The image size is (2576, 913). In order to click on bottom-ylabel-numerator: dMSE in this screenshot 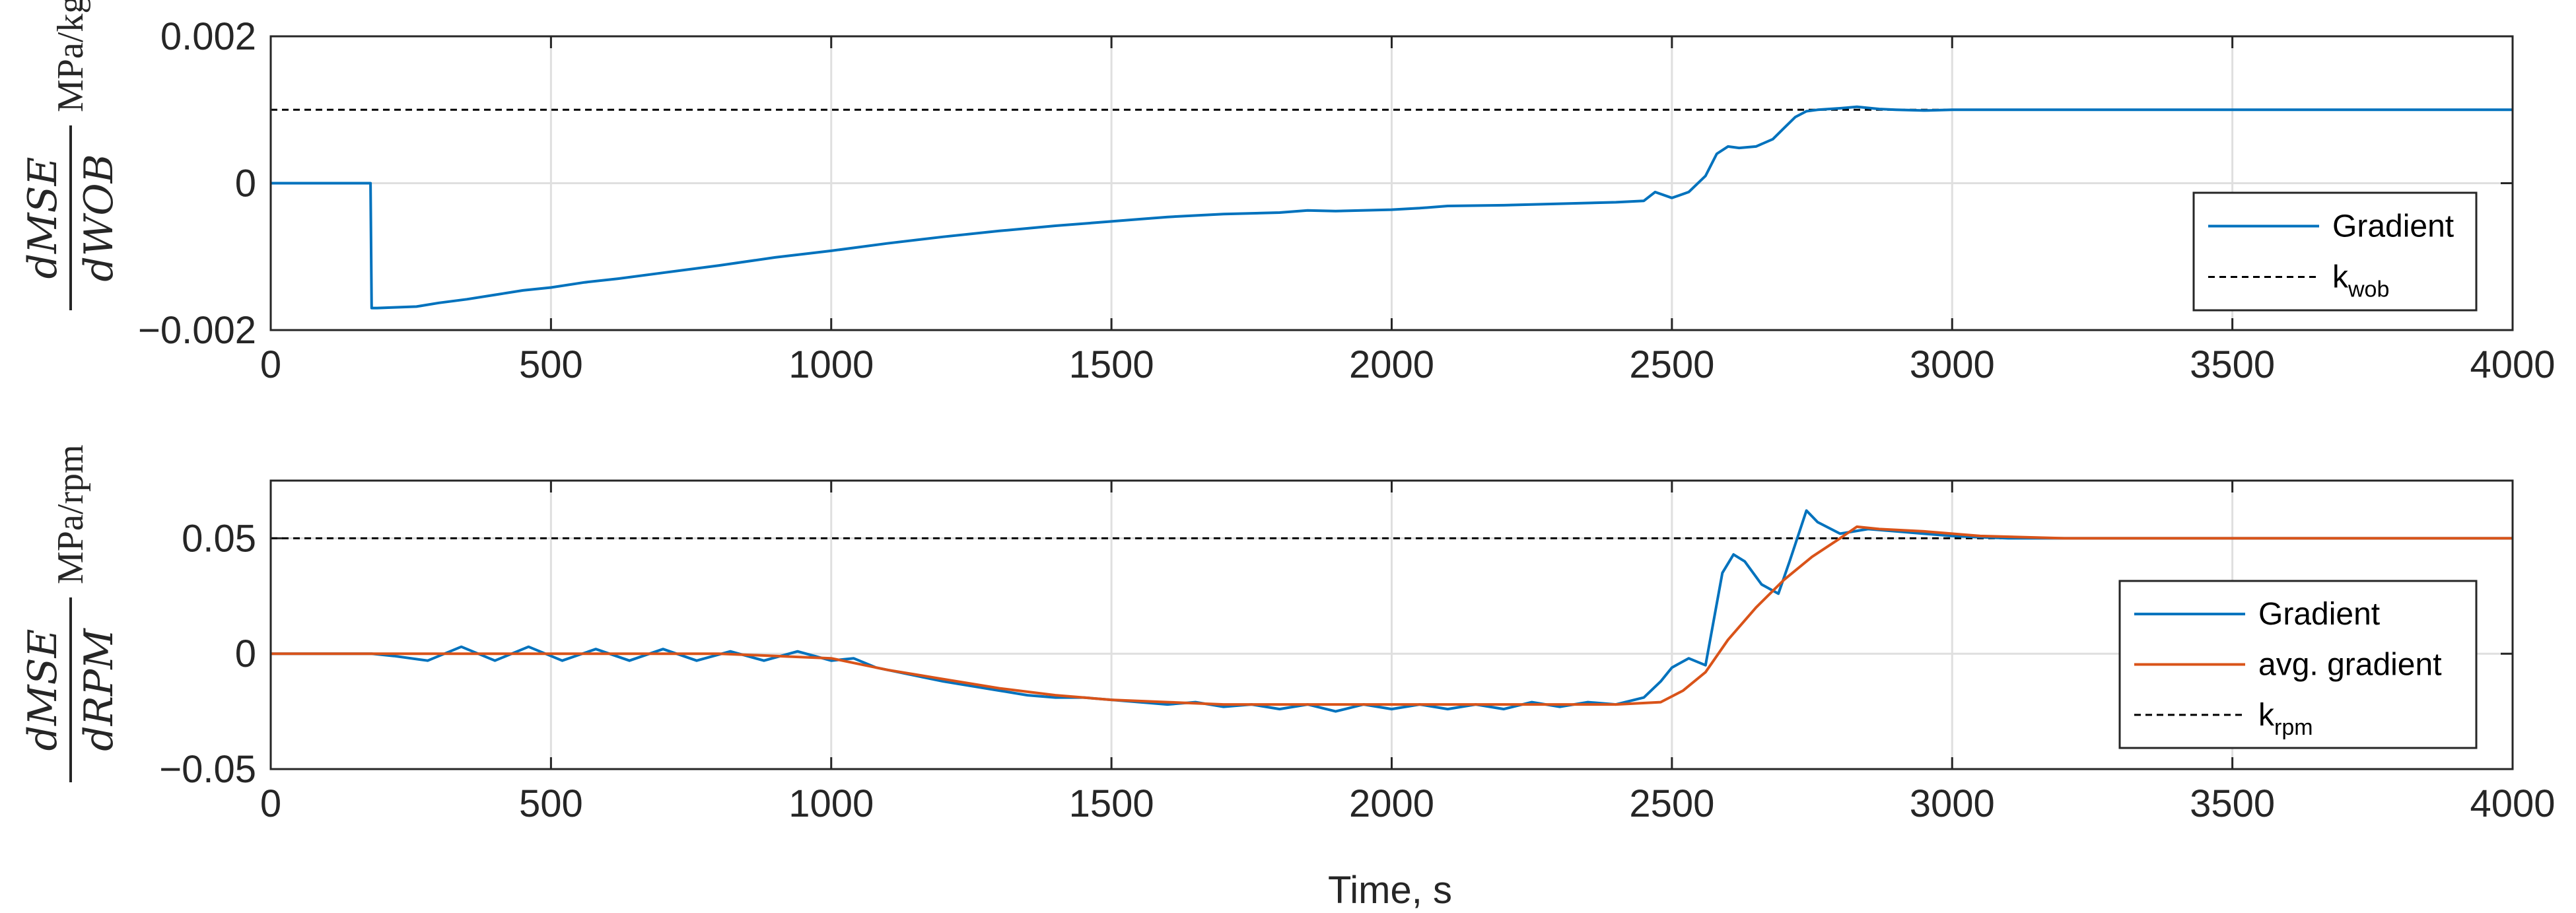, I will do `click(43, 690)`.